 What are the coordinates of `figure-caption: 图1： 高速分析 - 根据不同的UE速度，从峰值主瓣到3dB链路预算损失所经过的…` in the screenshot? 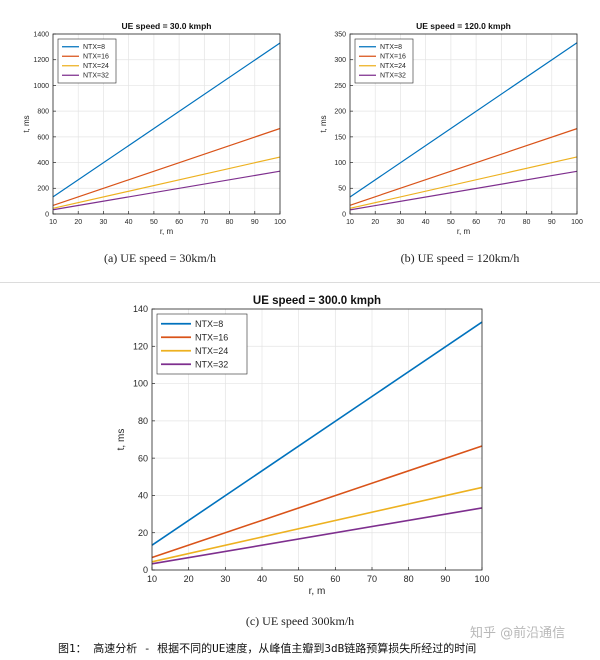 It's located at (267, 648).